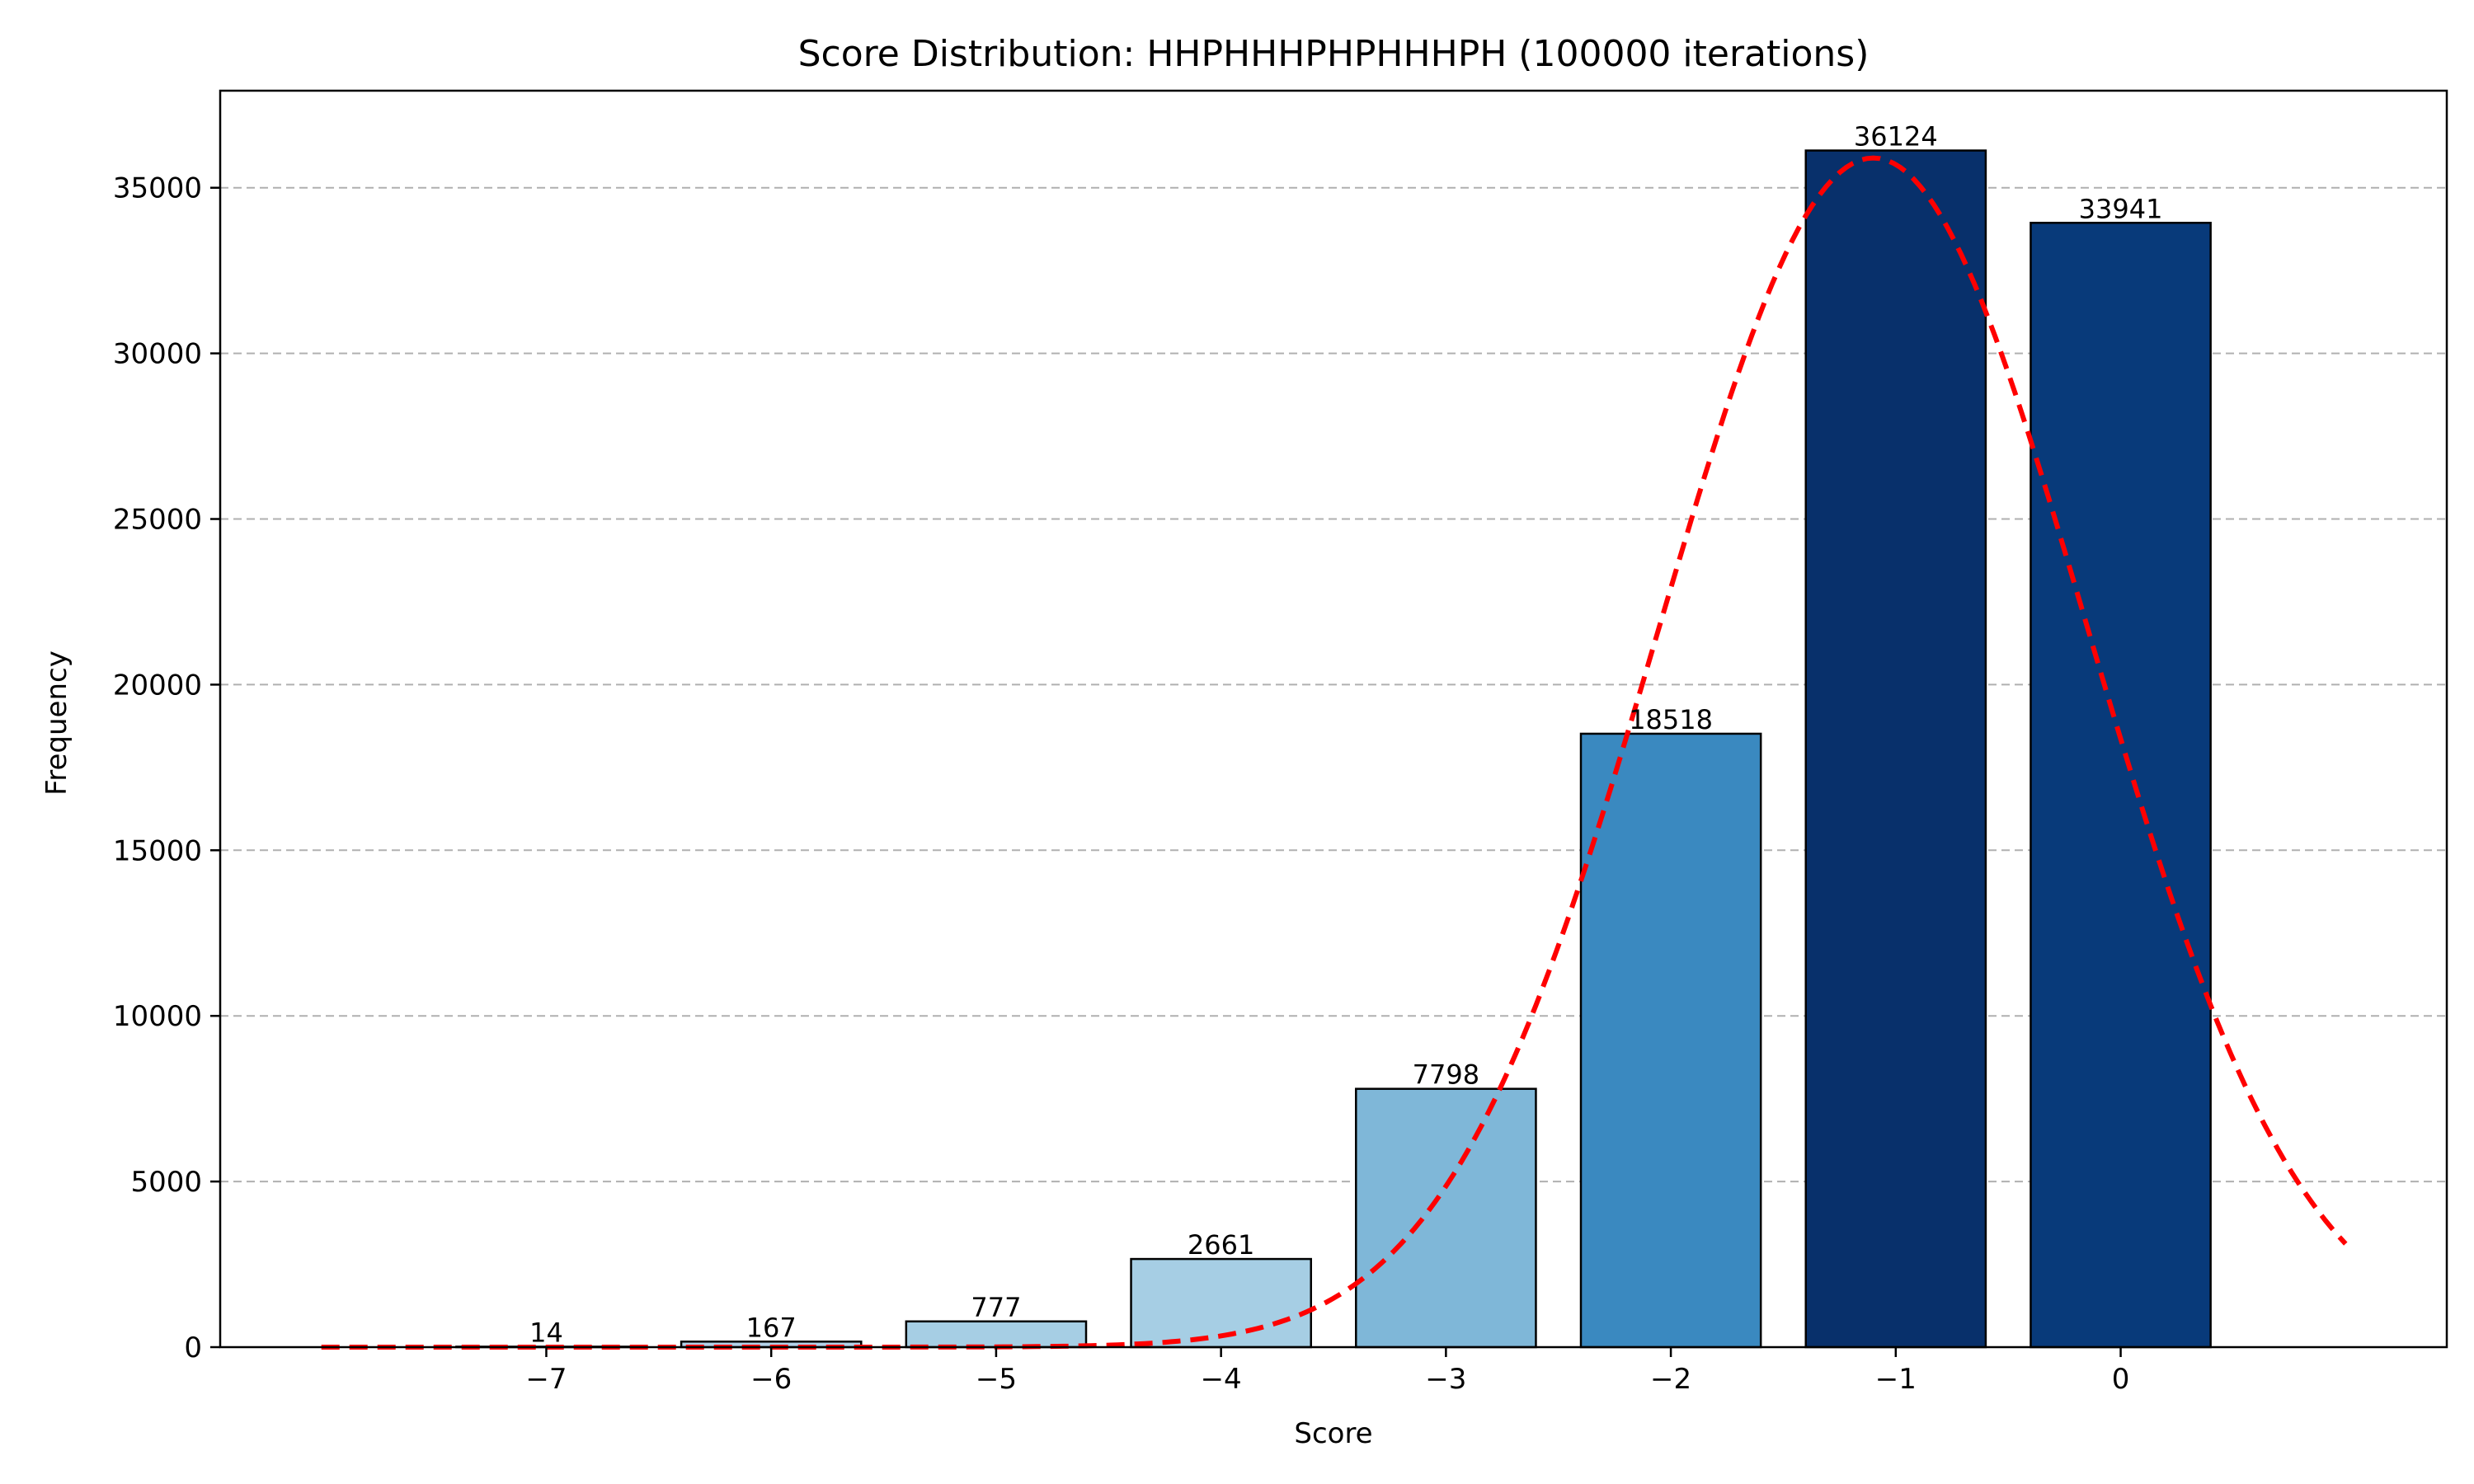 The width and height of the screenshot is (2474, 1484). I want to click on y-tick-label: 35000, so click(157, 188).